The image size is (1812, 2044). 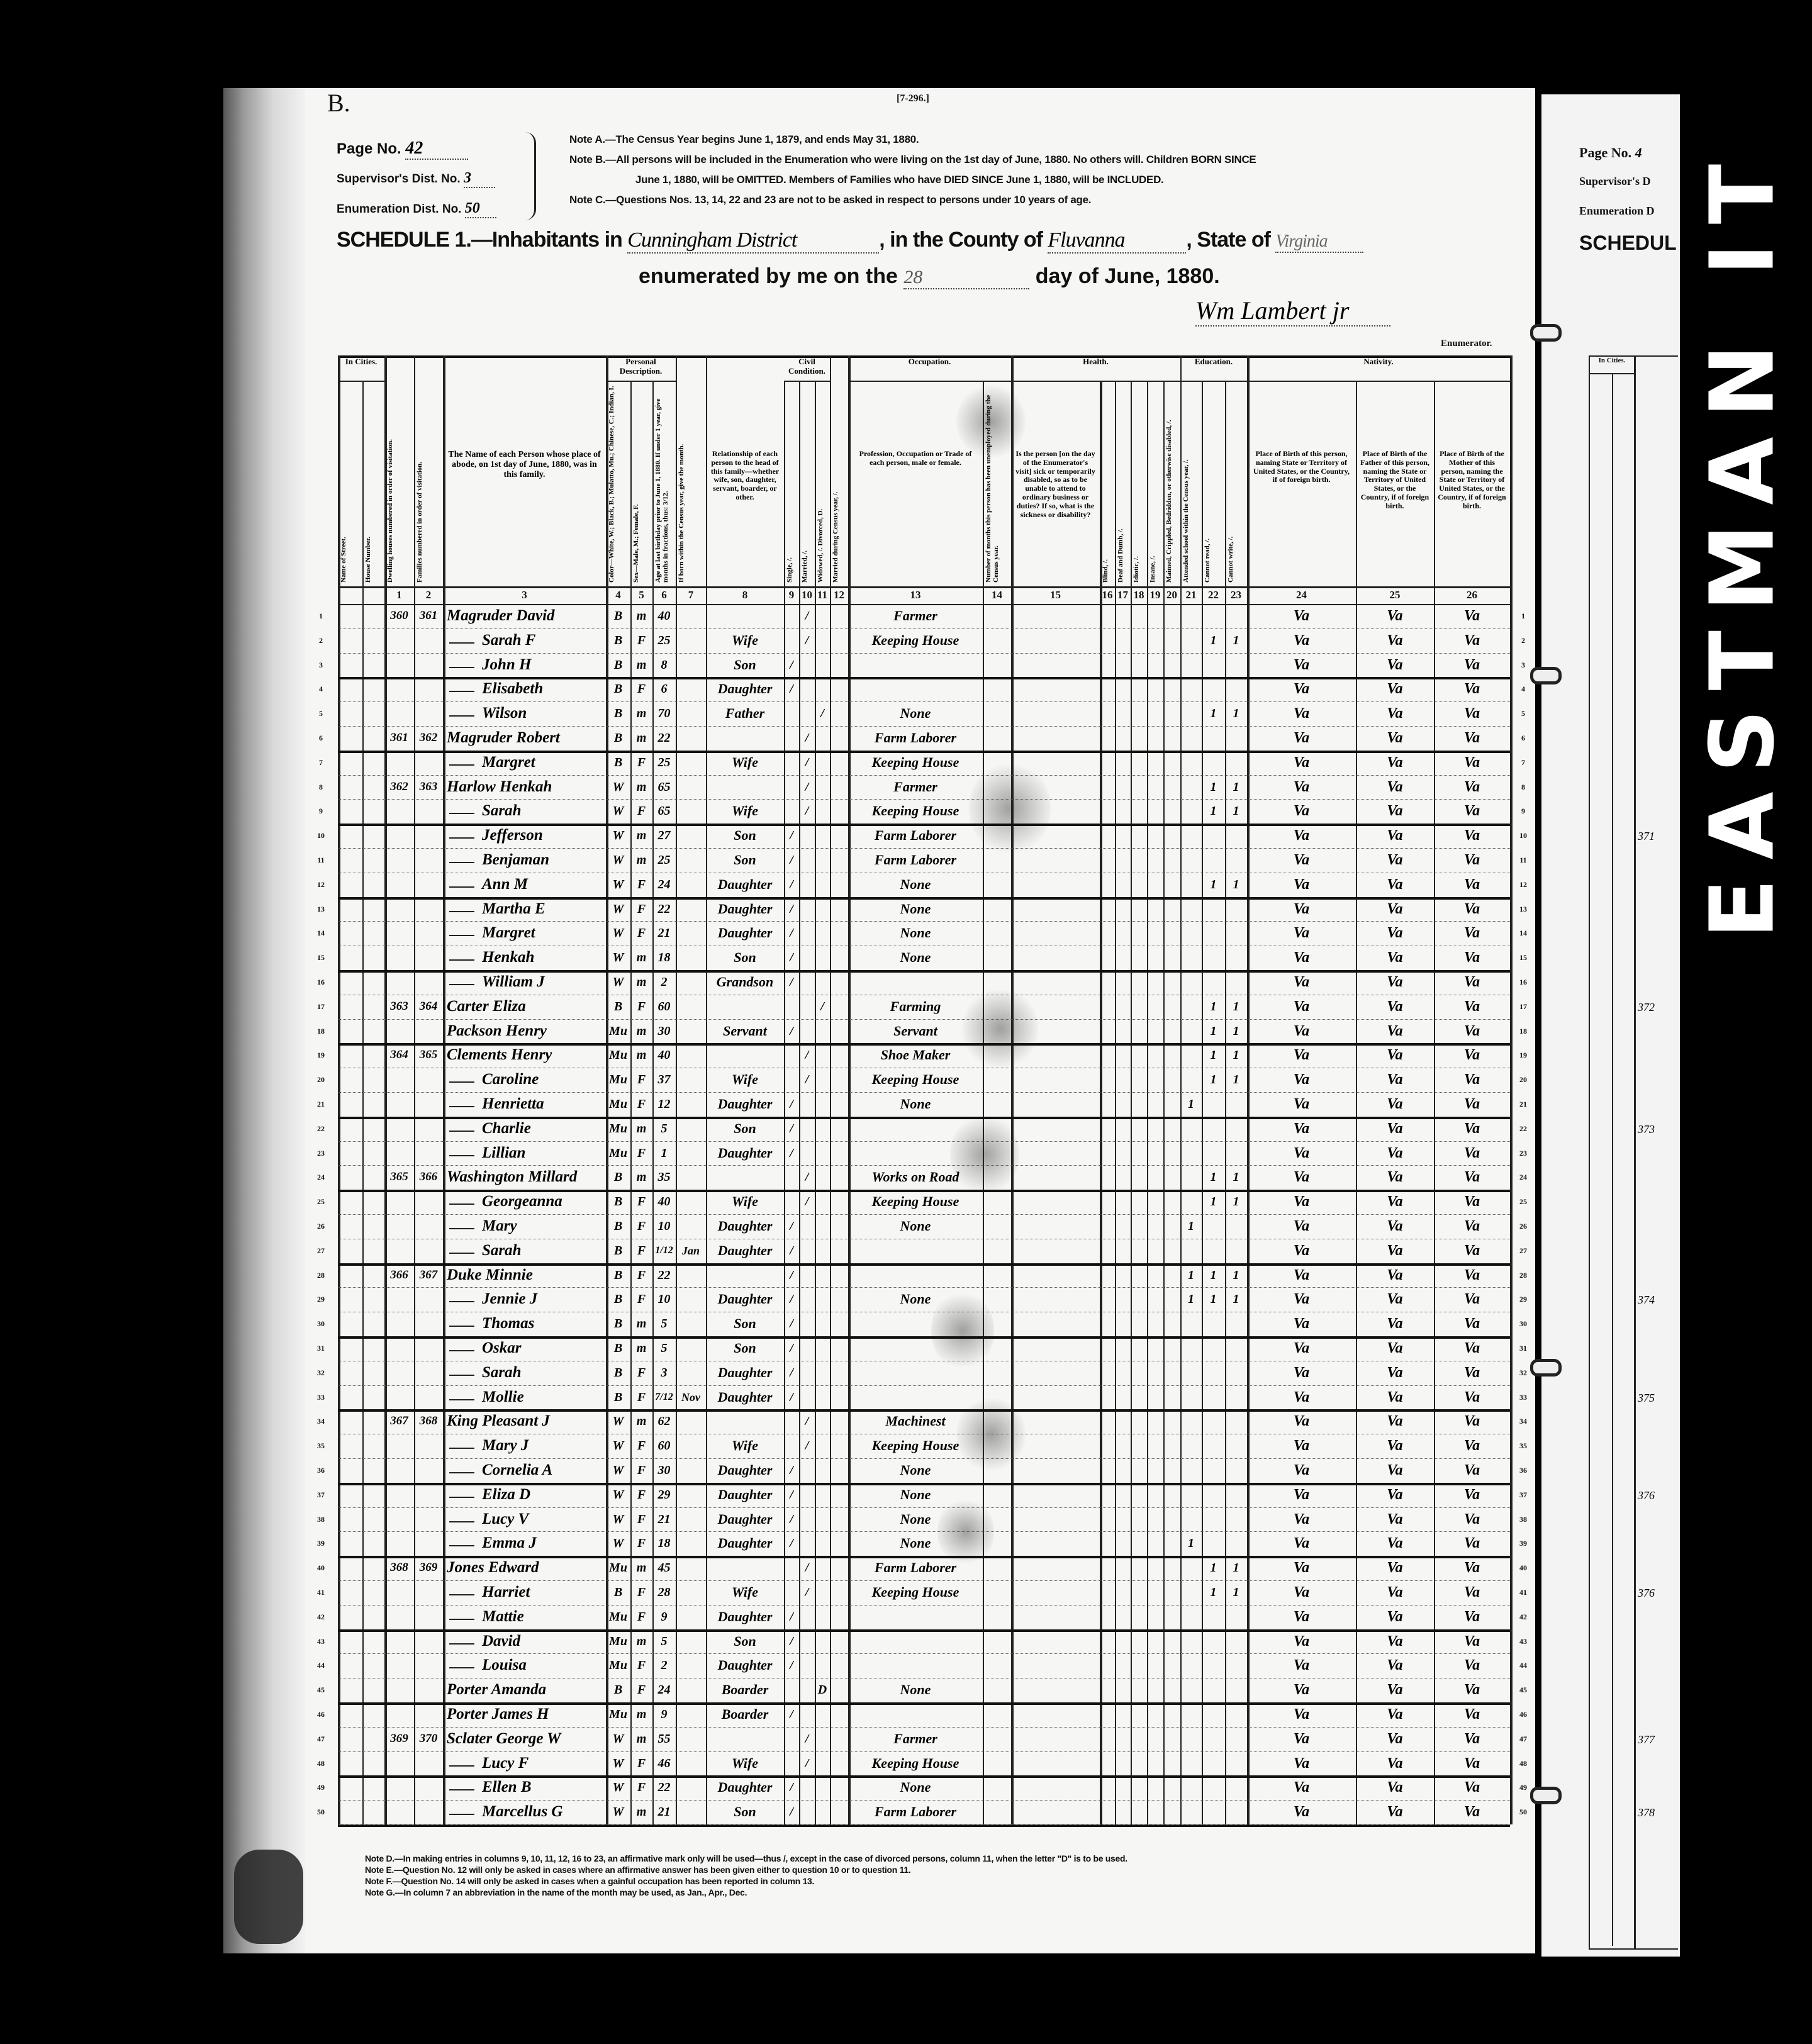 I want to click on column-number: 23, so click(x=1236, y=595).